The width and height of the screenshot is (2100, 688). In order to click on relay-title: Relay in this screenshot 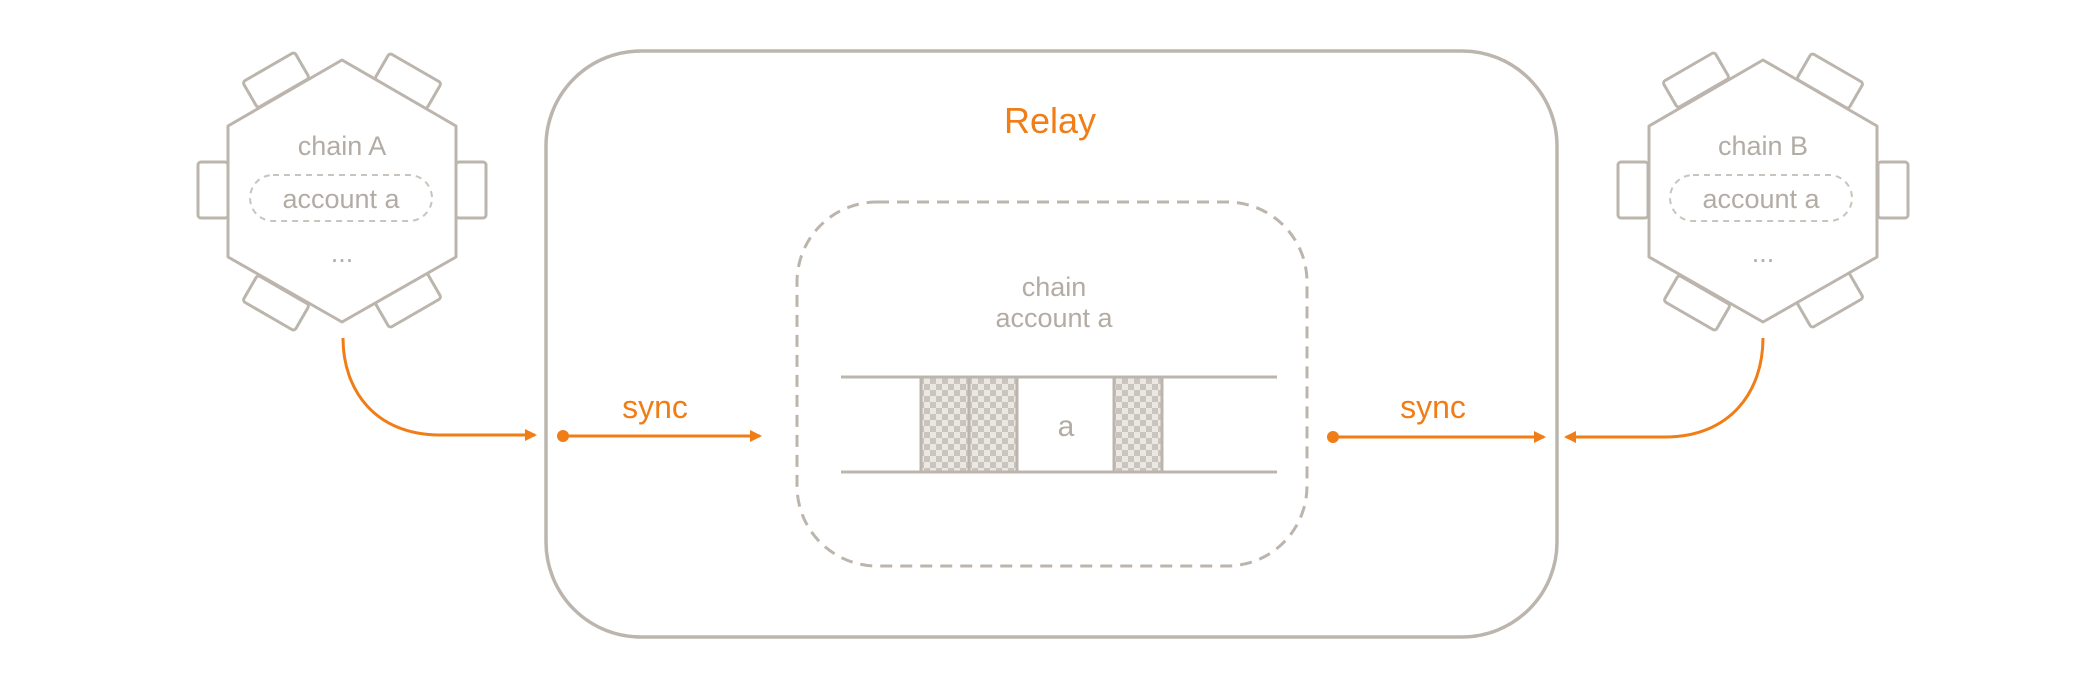, I will do `click(1050, 120)`.